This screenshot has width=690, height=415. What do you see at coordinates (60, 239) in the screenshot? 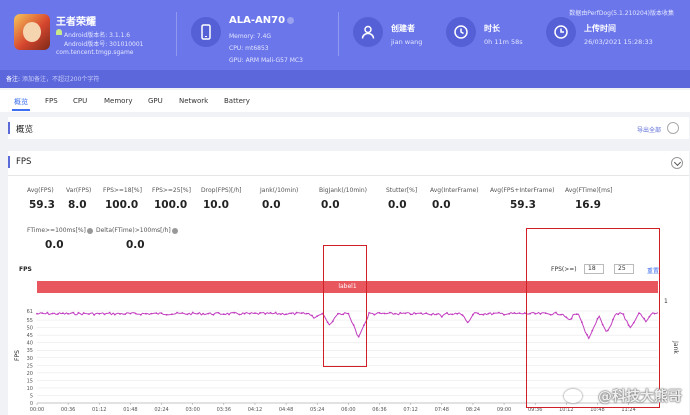
I see `metric-ftime-100: FTime>=100ms[%] 0.0` at bounding box center [60, 239].